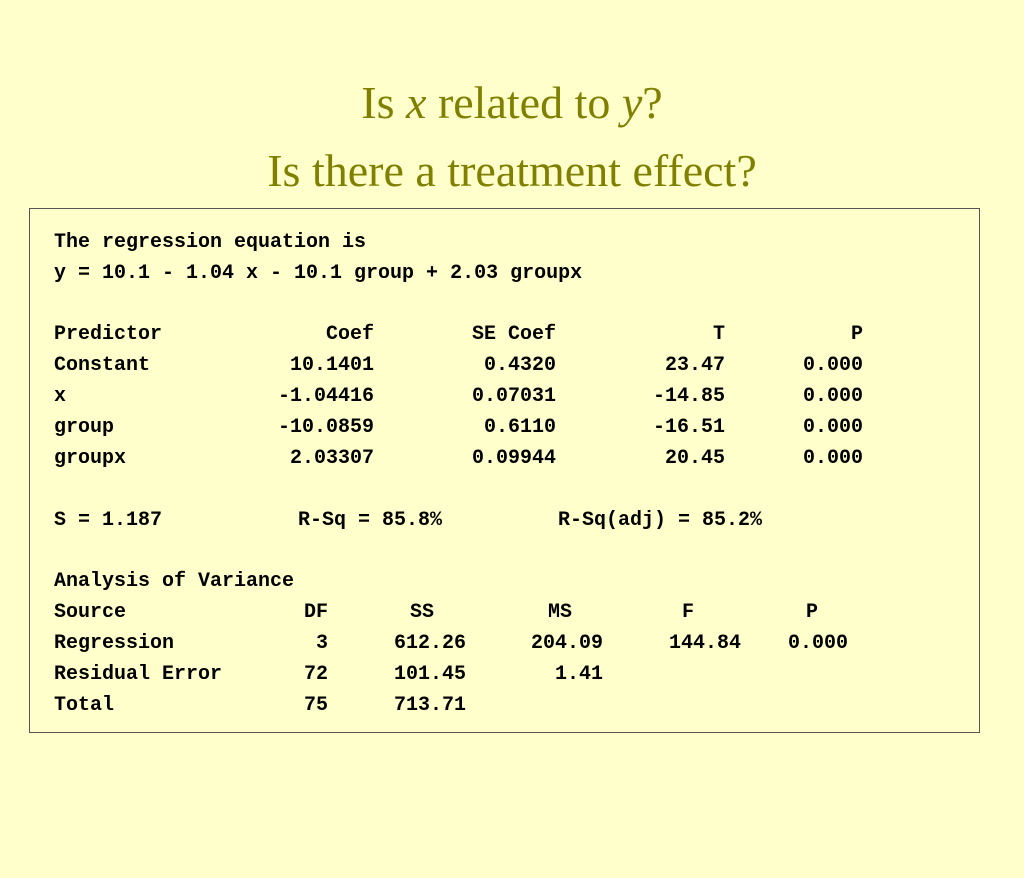  Describe the element at coordinates (512, 170) in the screenshot. I see `slide-title-line2: Is there a treatment effect?` at that location.